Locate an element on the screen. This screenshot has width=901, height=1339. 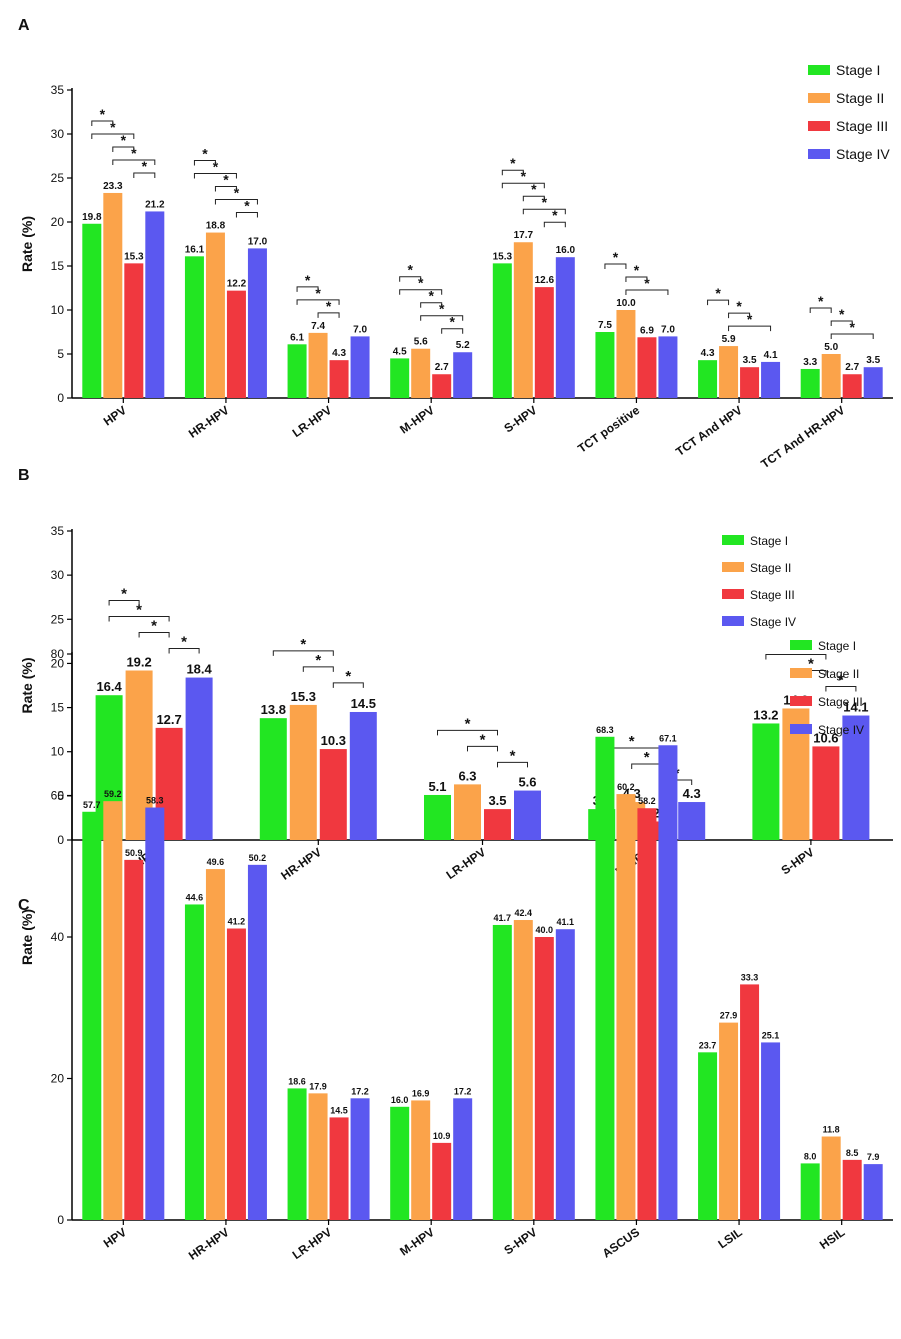
data-label: 6.1 is located at coordinates (297, 337).